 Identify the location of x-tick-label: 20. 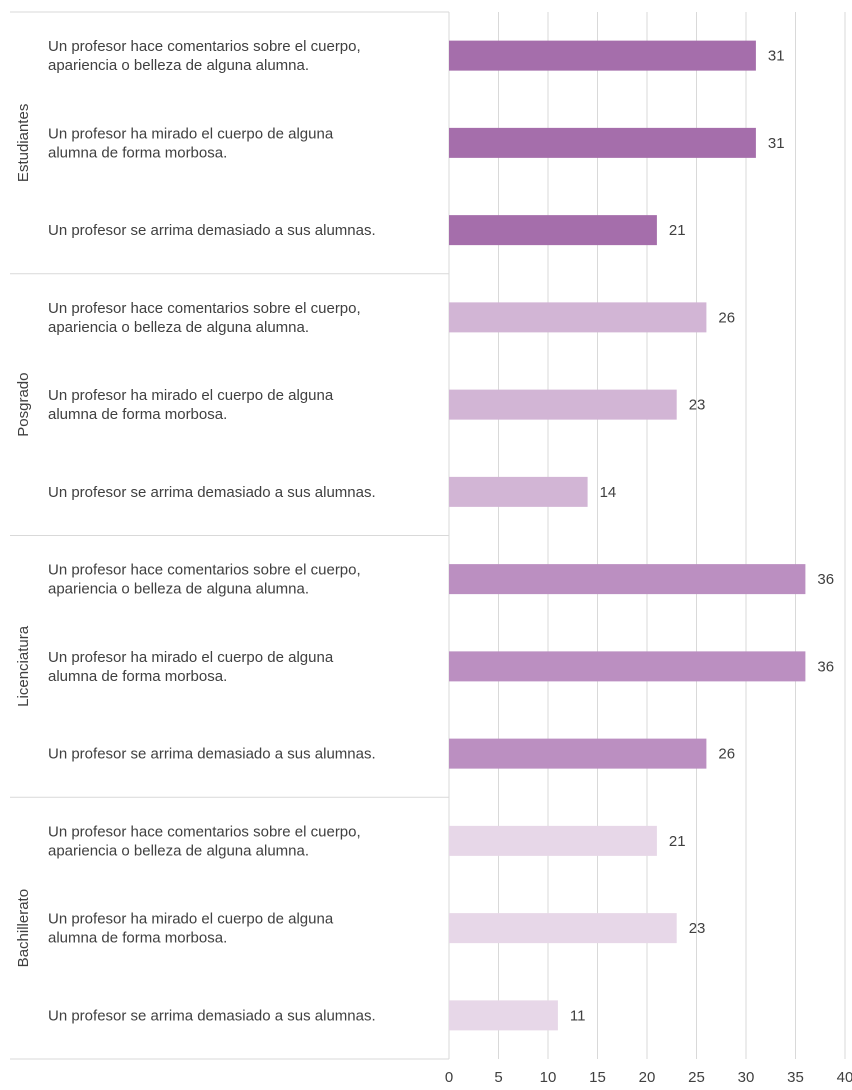
(647, 1077).